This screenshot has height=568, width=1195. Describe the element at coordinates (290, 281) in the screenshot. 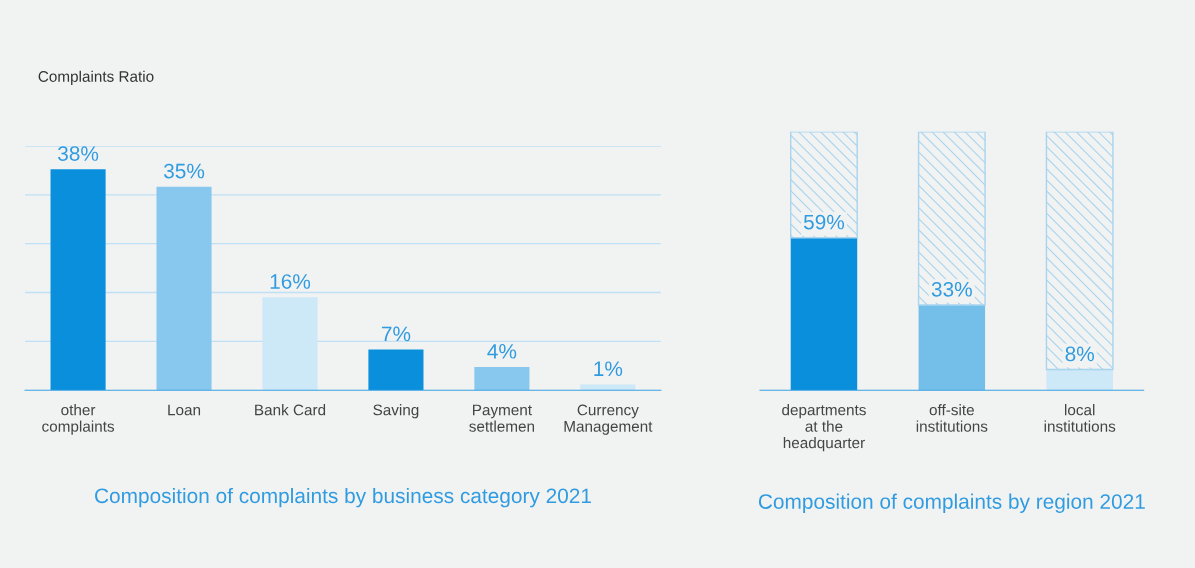

I see `data-label: 16%` at that location.